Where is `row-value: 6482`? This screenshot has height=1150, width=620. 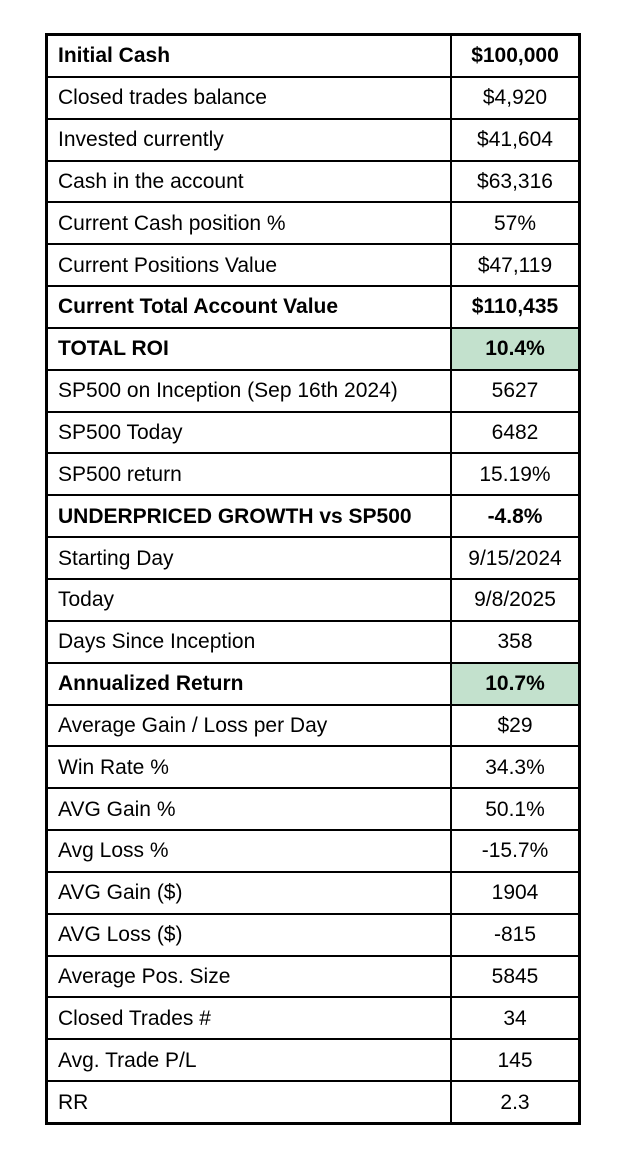
row-value: 6482 is located at coordinates (514, 432).